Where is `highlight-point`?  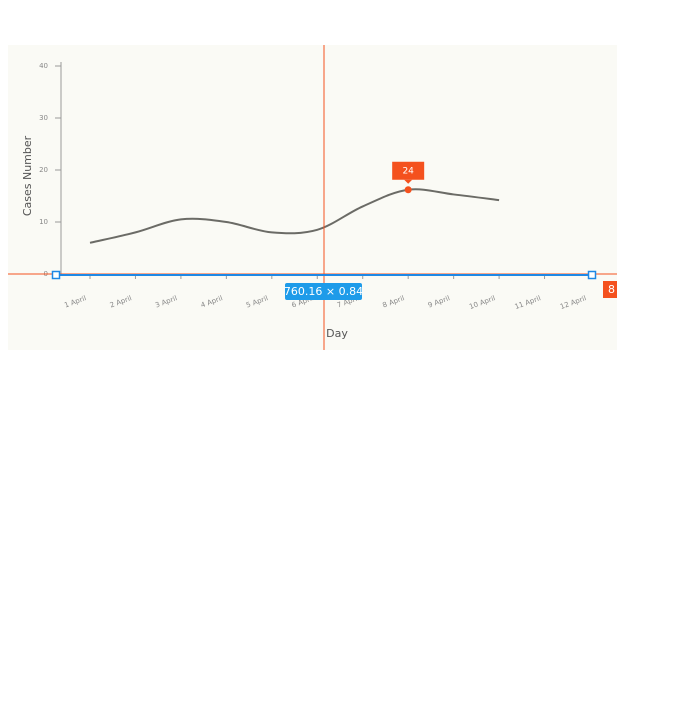
highlight-point is located at coordinates (408, 190).